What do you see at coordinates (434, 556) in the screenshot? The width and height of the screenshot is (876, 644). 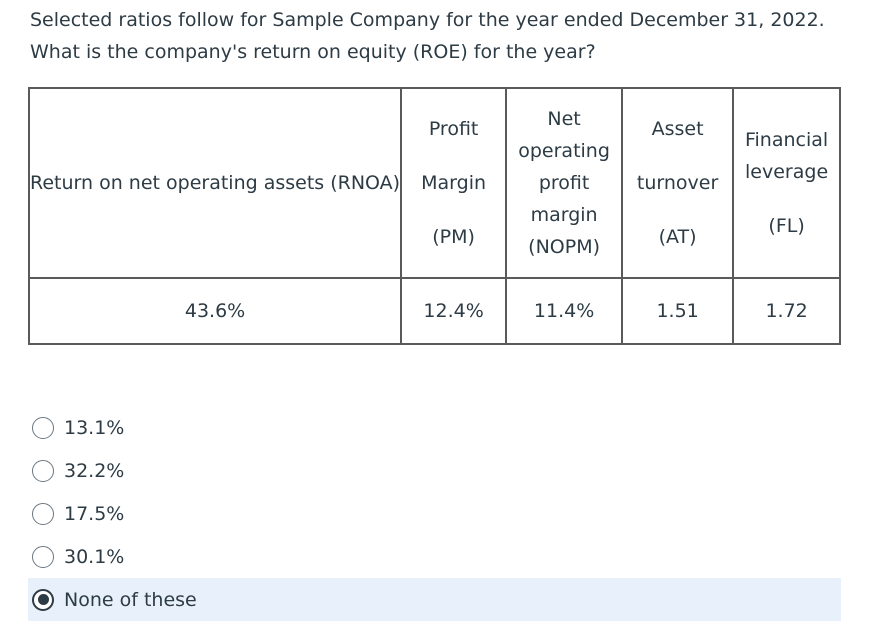 I see `answer-option: 30.1%` at bounding box center [434, 556].